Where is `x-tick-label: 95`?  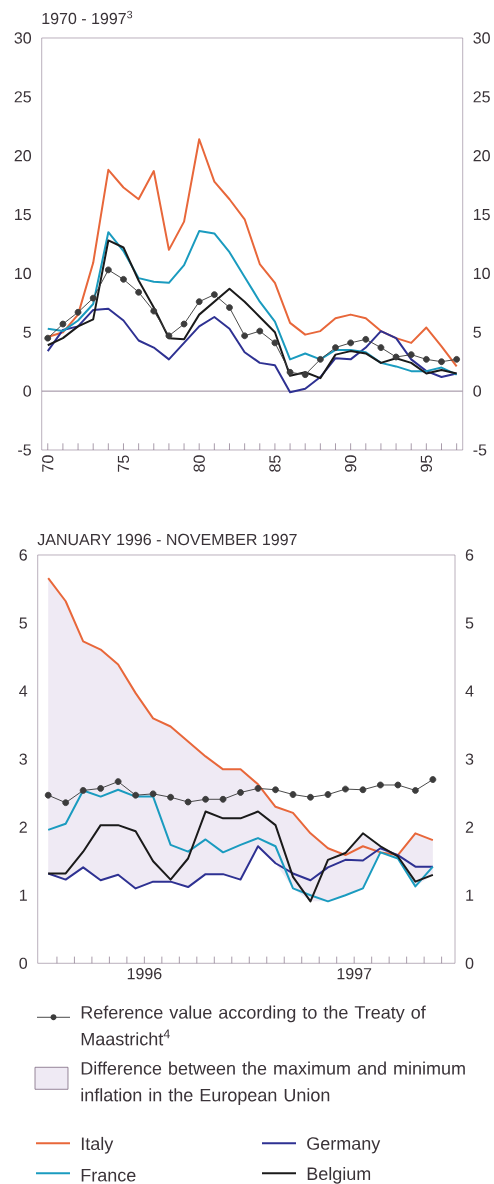 x-tick-label: 95 is located at coordinates (426, 463).